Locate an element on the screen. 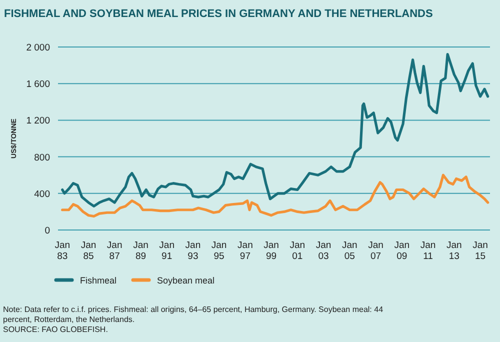 This screenshot has height=342, width=500. x-tick-label: Jan 13 is located at coordinates (454, 251).